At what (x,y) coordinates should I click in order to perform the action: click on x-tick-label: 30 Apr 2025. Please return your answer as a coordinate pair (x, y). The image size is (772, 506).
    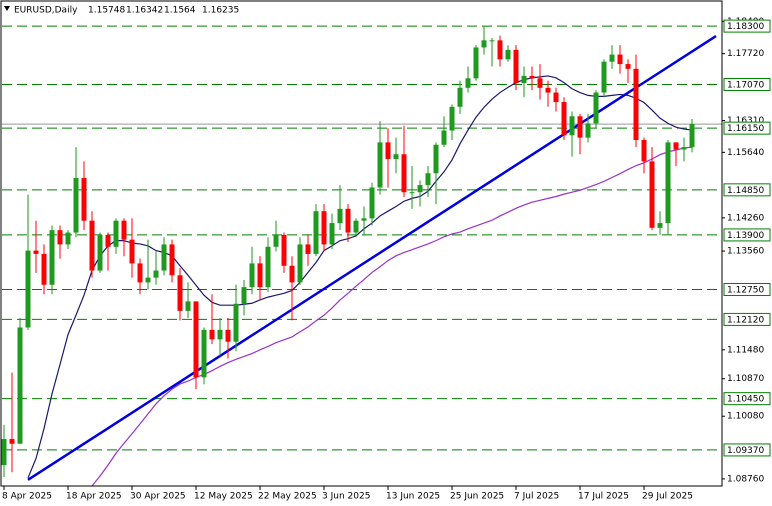
    Looking at the image, I should click on (158, 497).